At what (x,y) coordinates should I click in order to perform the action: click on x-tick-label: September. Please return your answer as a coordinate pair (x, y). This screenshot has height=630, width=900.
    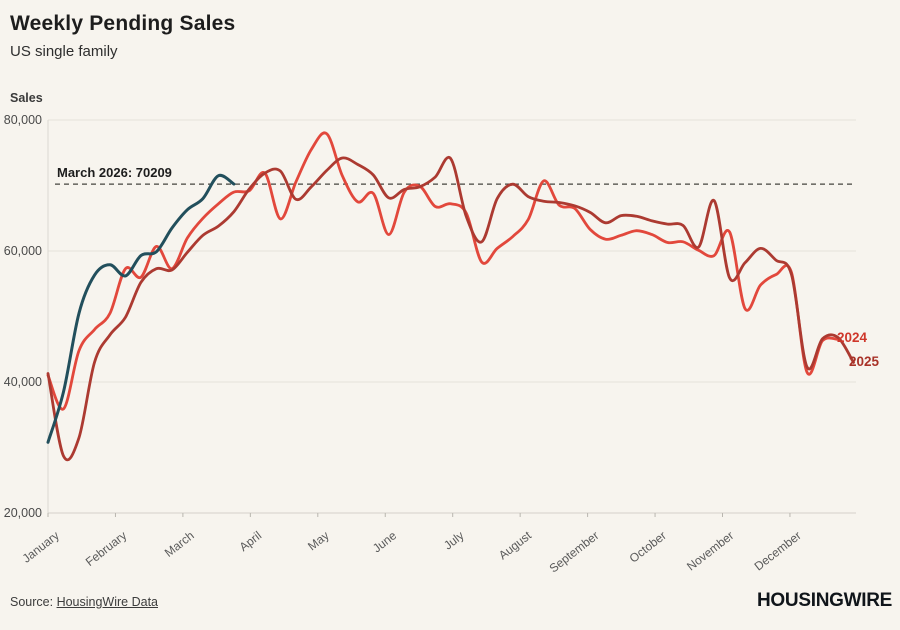
    Looking at the image, I should click on (574, 551).